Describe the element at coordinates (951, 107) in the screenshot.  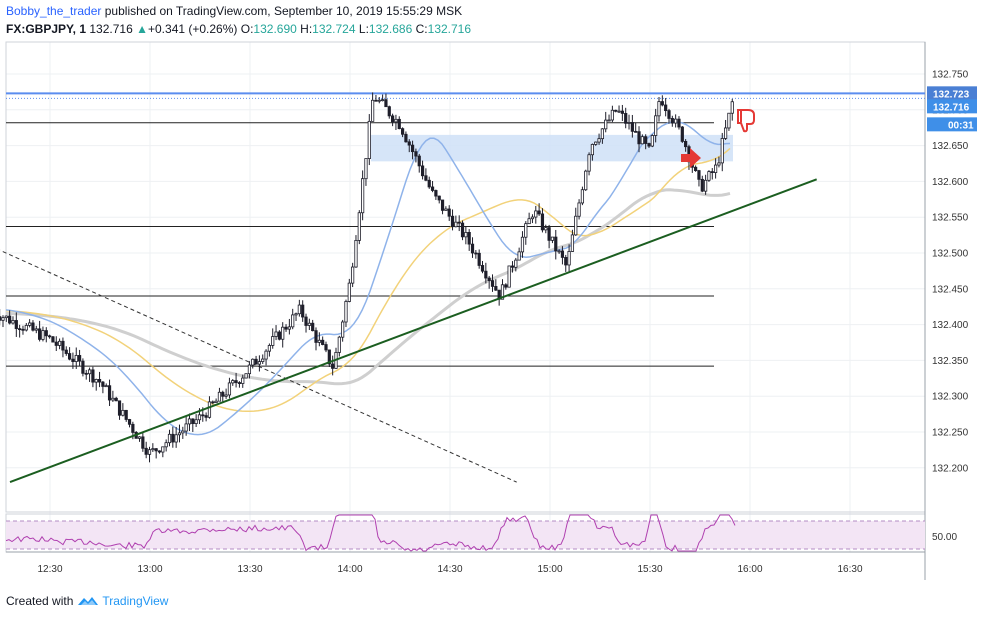
I see `price-badge-label: 132.716` at that location.